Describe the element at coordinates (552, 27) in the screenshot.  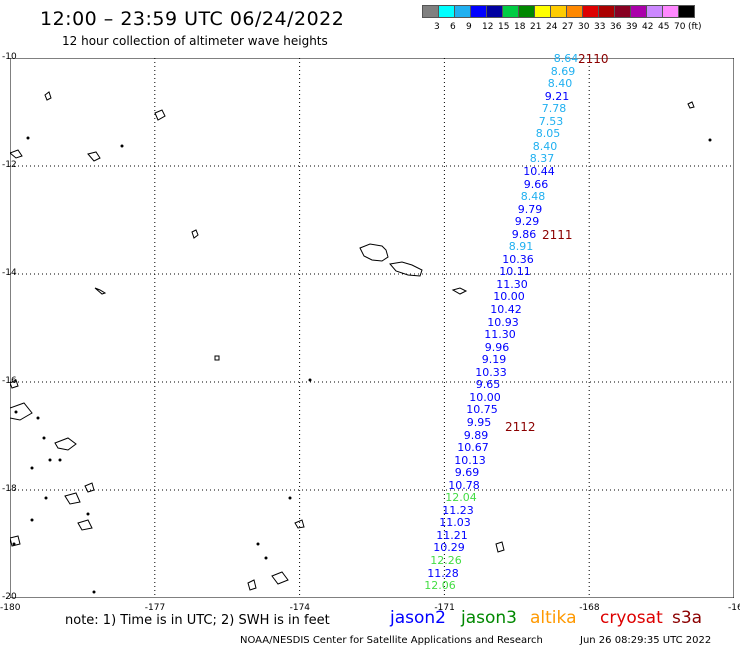
I see `color-scale-label: 24` at that location.